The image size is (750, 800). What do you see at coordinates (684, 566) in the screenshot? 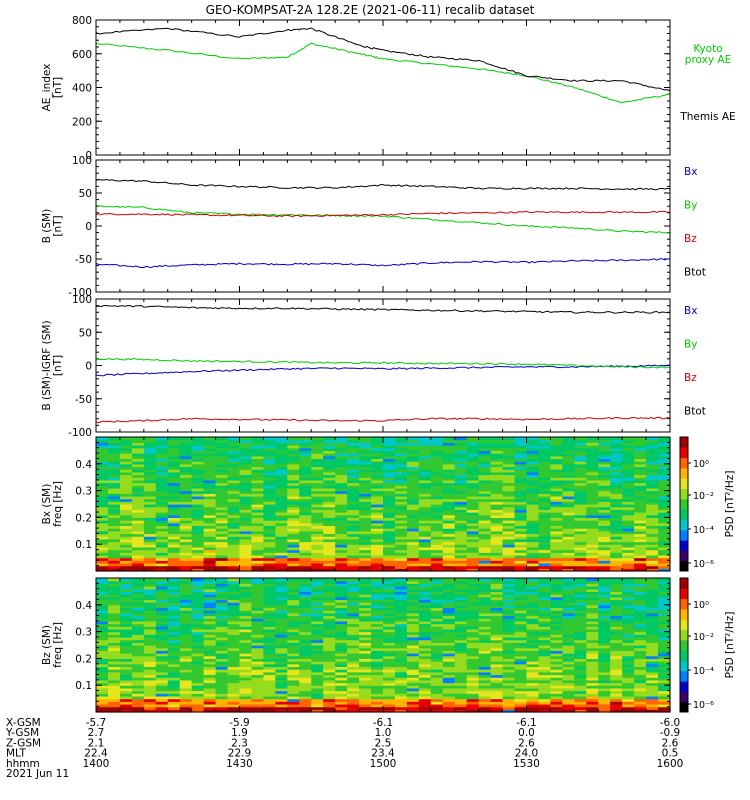
I see `colorbar-segment` at bounding box center [684, 566].